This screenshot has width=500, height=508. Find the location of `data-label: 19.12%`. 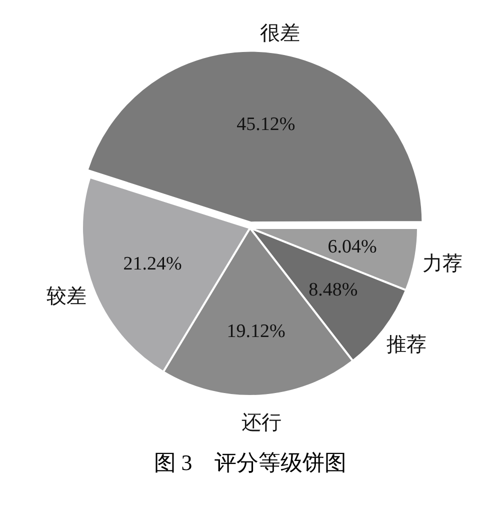

data-label: 19.12% is located at coordinates (256, 331).